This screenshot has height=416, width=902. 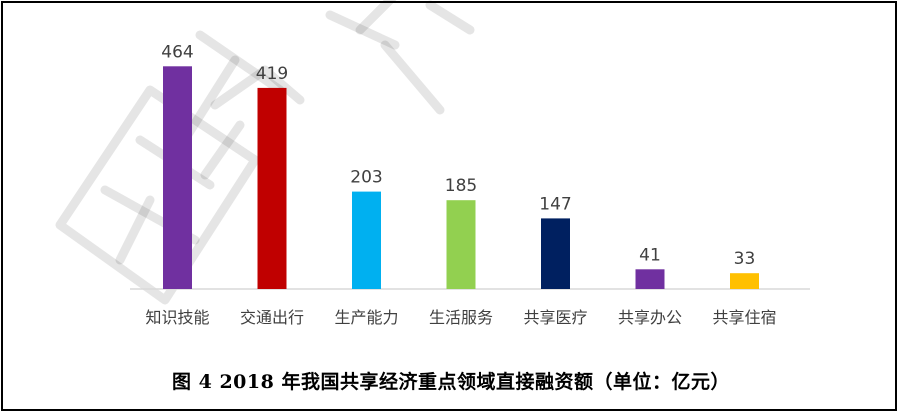 What do you see at coordinates (650, 255) in the screenshot?
I see `bar-value-label: 41` at bounding box center [650, 255].